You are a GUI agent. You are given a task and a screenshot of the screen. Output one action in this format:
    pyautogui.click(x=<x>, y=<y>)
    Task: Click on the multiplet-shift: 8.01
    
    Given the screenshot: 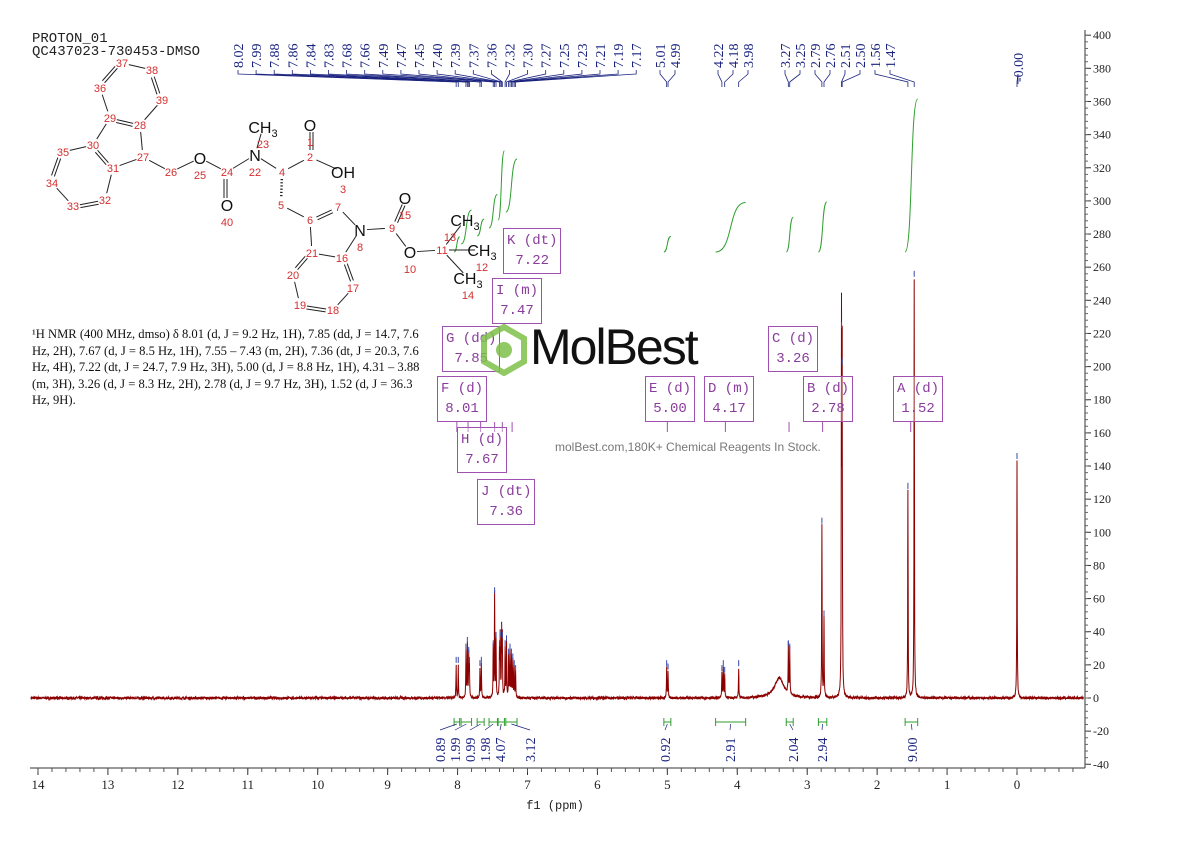 What is the action you would take?
    pyautogui.click(x=462, y=409)
    